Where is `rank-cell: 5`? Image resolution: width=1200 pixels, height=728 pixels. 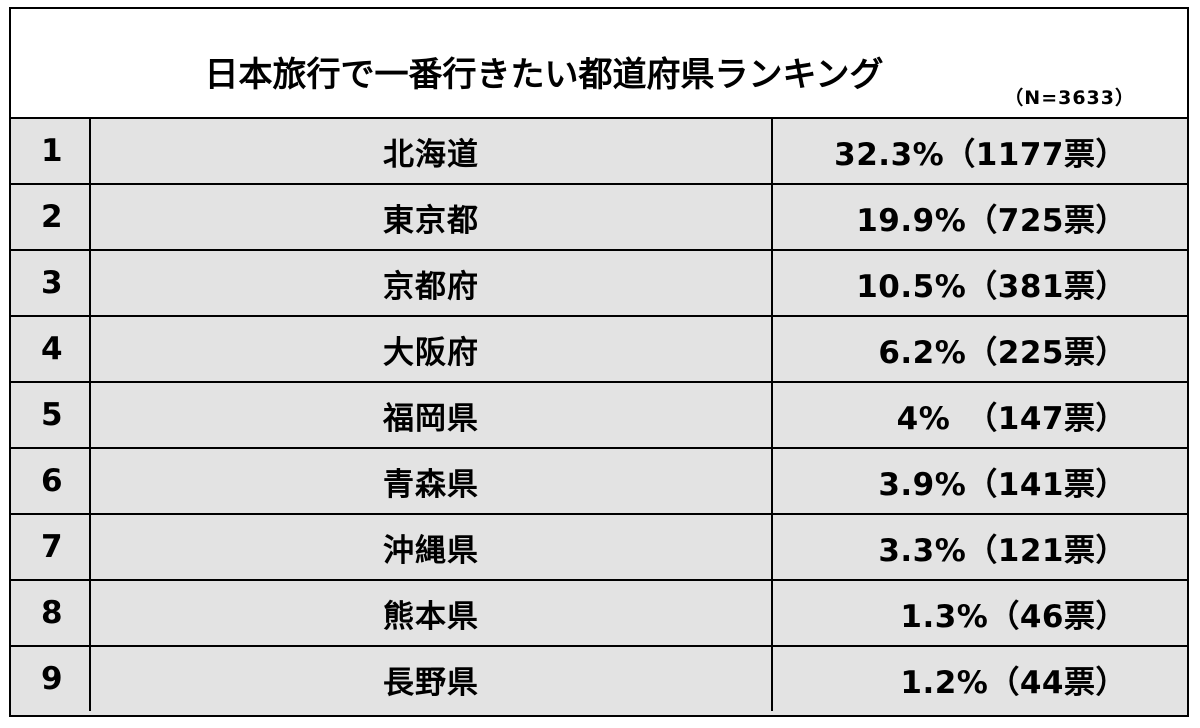
rank-cell: 5 is located at coordinates (51, 415).